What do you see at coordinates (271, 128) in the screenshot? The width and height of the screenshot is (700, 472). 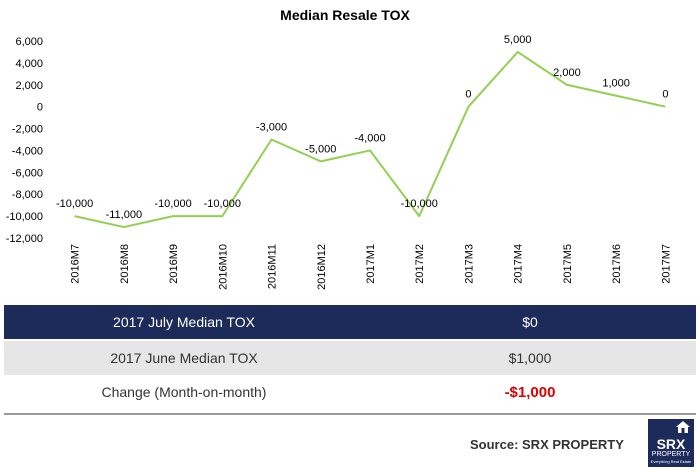 I see `data-label: -3,000` at bounding box center [271, 128].